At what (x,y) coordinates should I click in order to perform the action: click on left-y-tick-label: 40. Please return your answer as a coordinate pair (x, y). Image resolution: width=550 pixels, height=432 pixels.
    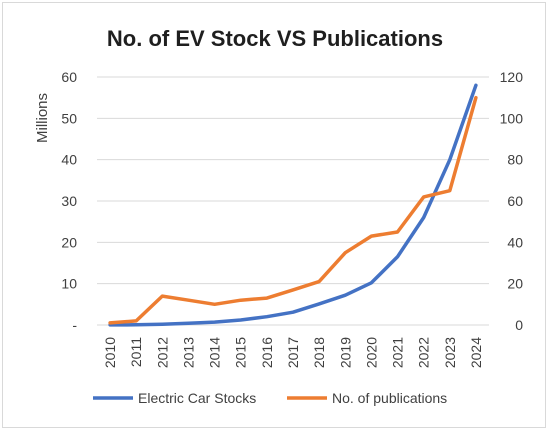
    Looking at the image, I should click on (69, 160).